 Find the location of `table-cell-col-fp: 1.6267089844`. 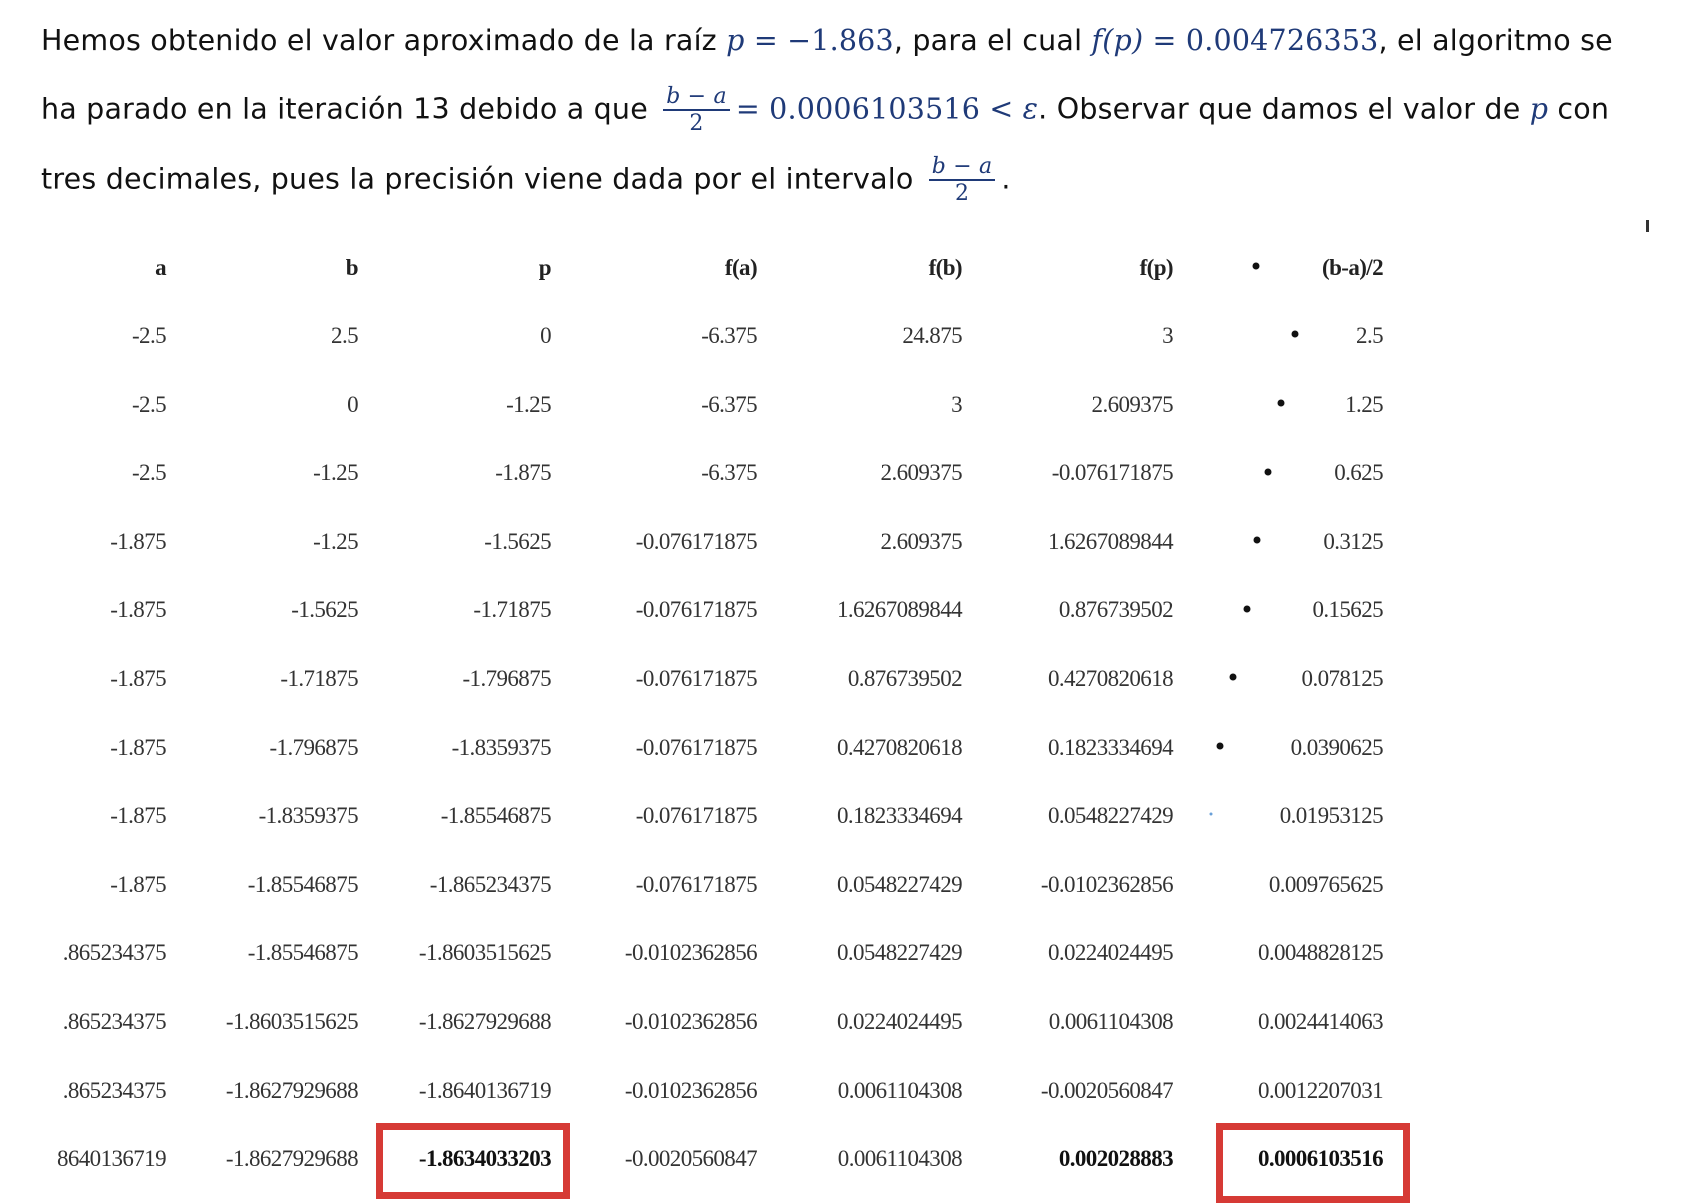

table-cell-col-fp: 1.6267089844 is located at coordinates (1110, 541).